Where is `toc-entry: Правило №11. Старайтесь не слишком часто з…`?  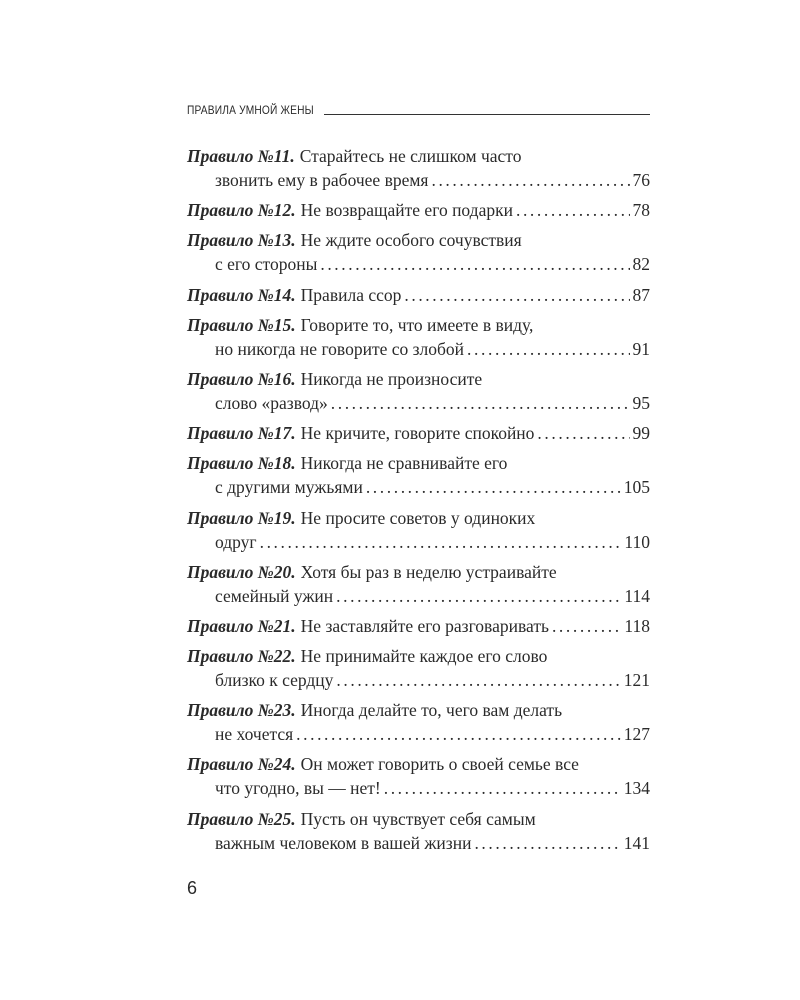 toc-entry: Правило №11. Старайтесь не слишком часто з… is located at coordinates (418, 168).